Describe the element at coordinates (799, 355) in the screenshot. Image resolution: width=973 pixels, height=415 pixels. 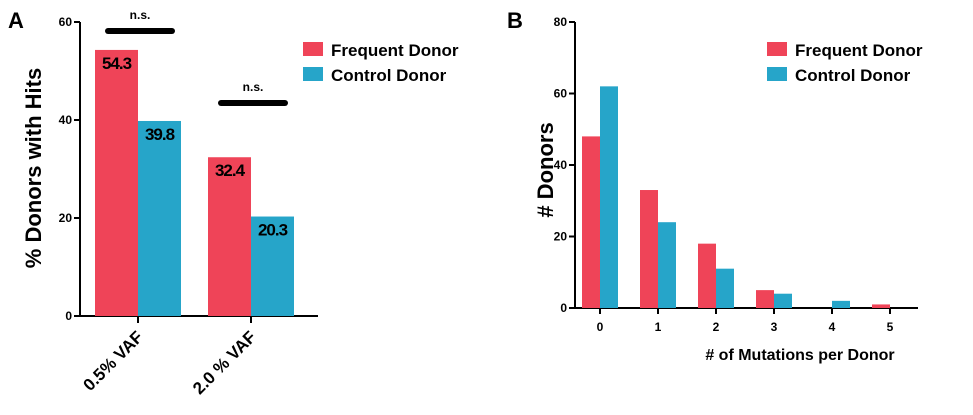
I see `panel-b-x-axis-title: # of Mutations per Donor` at that location.